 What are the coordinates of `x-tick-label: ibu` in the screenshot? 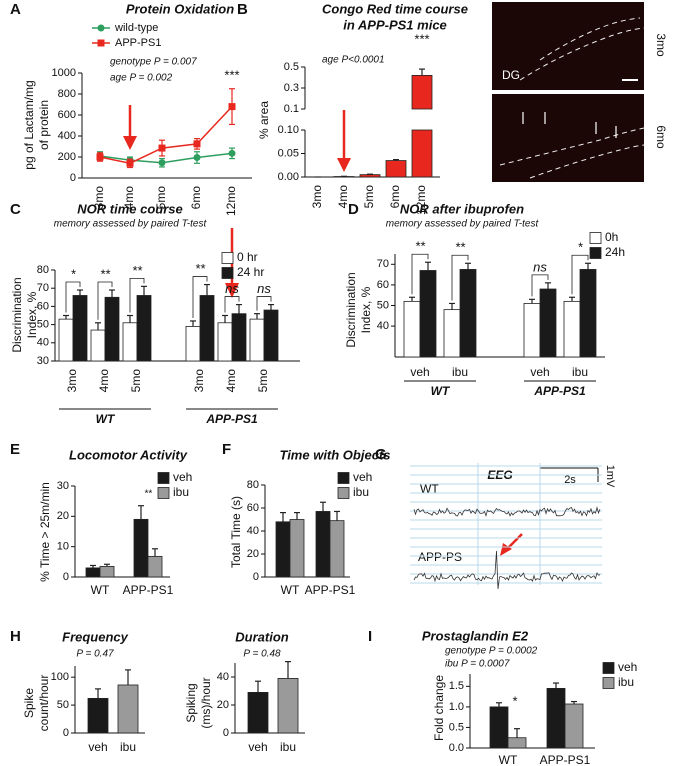 It's located at (128, 747).